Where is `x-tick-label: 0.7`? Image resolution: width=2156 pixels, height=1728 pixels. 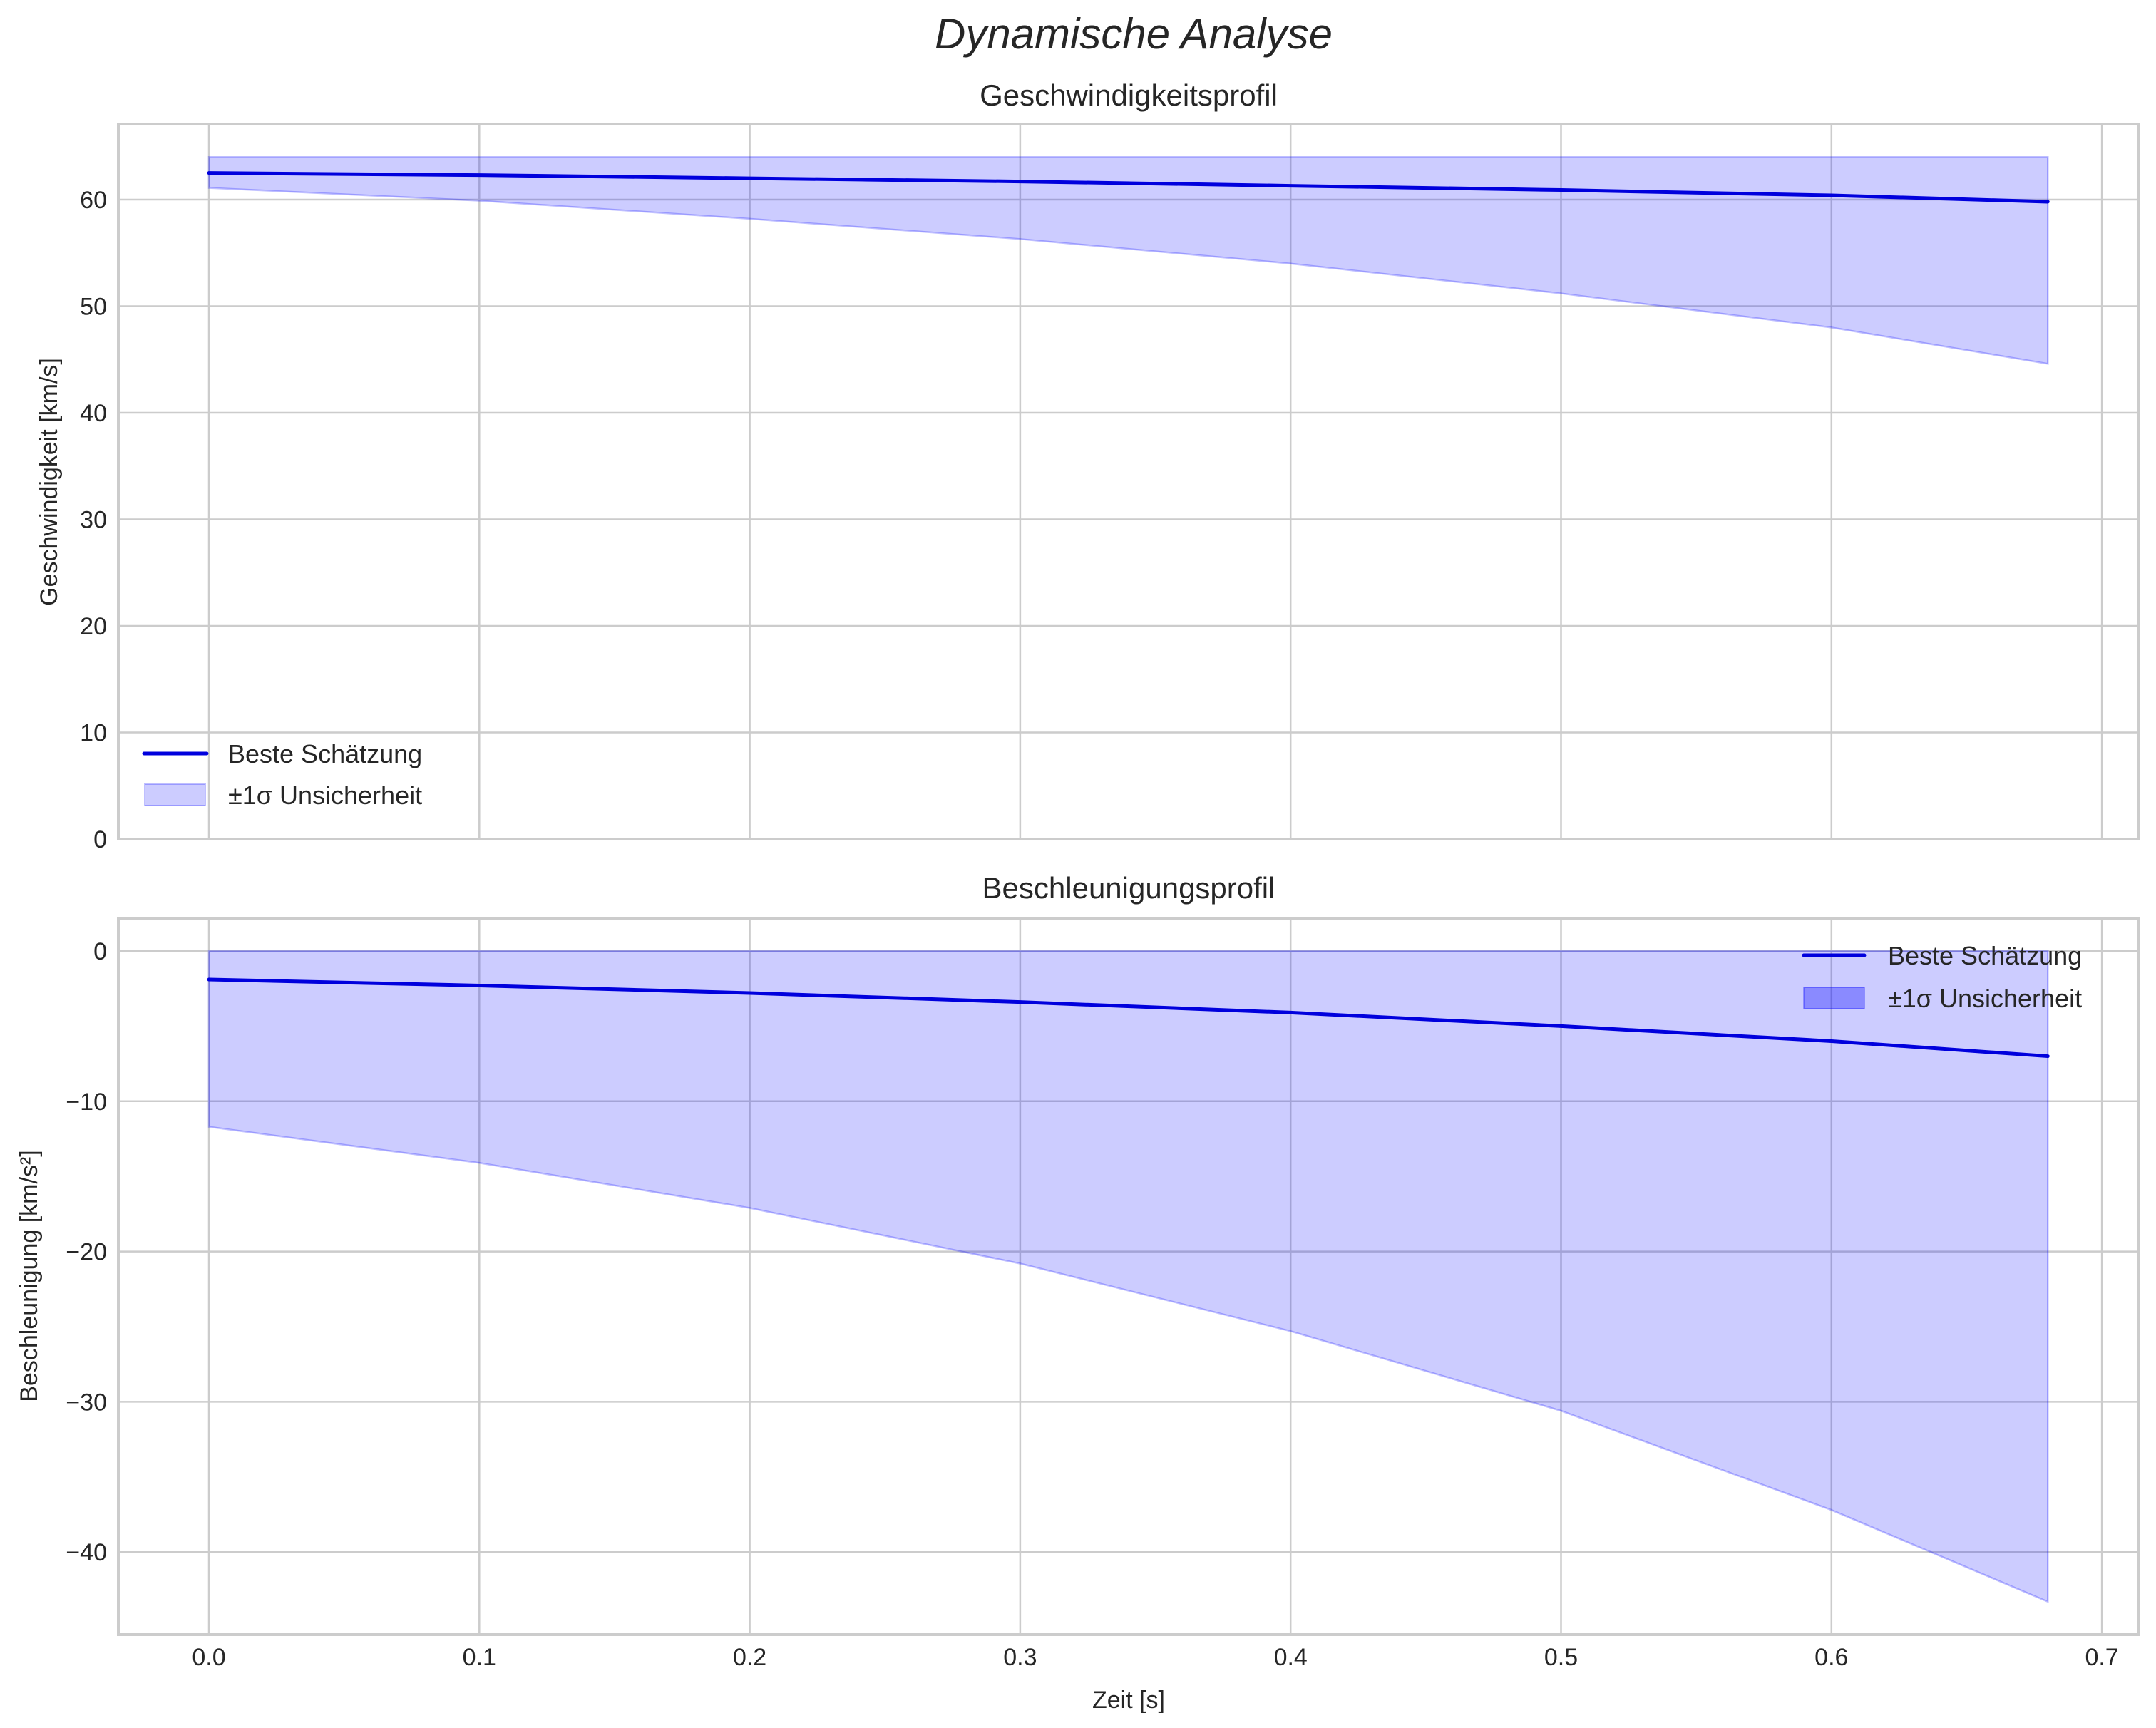 x-tick-label: 0.7 is located at coordinates (2101, 1657).